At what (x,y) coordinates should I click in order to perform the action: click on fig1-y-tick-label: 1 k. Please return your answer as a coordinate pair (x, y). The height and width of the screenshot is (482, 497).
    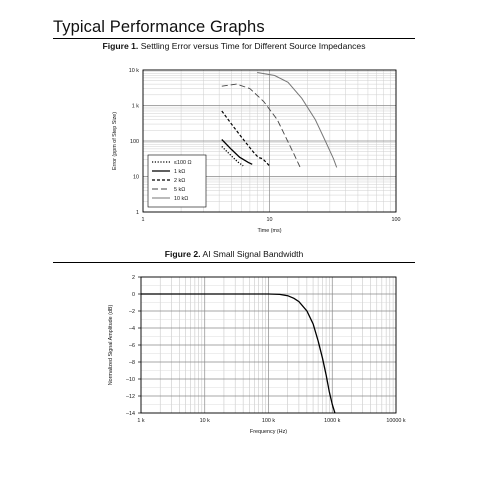
    Looking at the image, I should click on (135, 107).